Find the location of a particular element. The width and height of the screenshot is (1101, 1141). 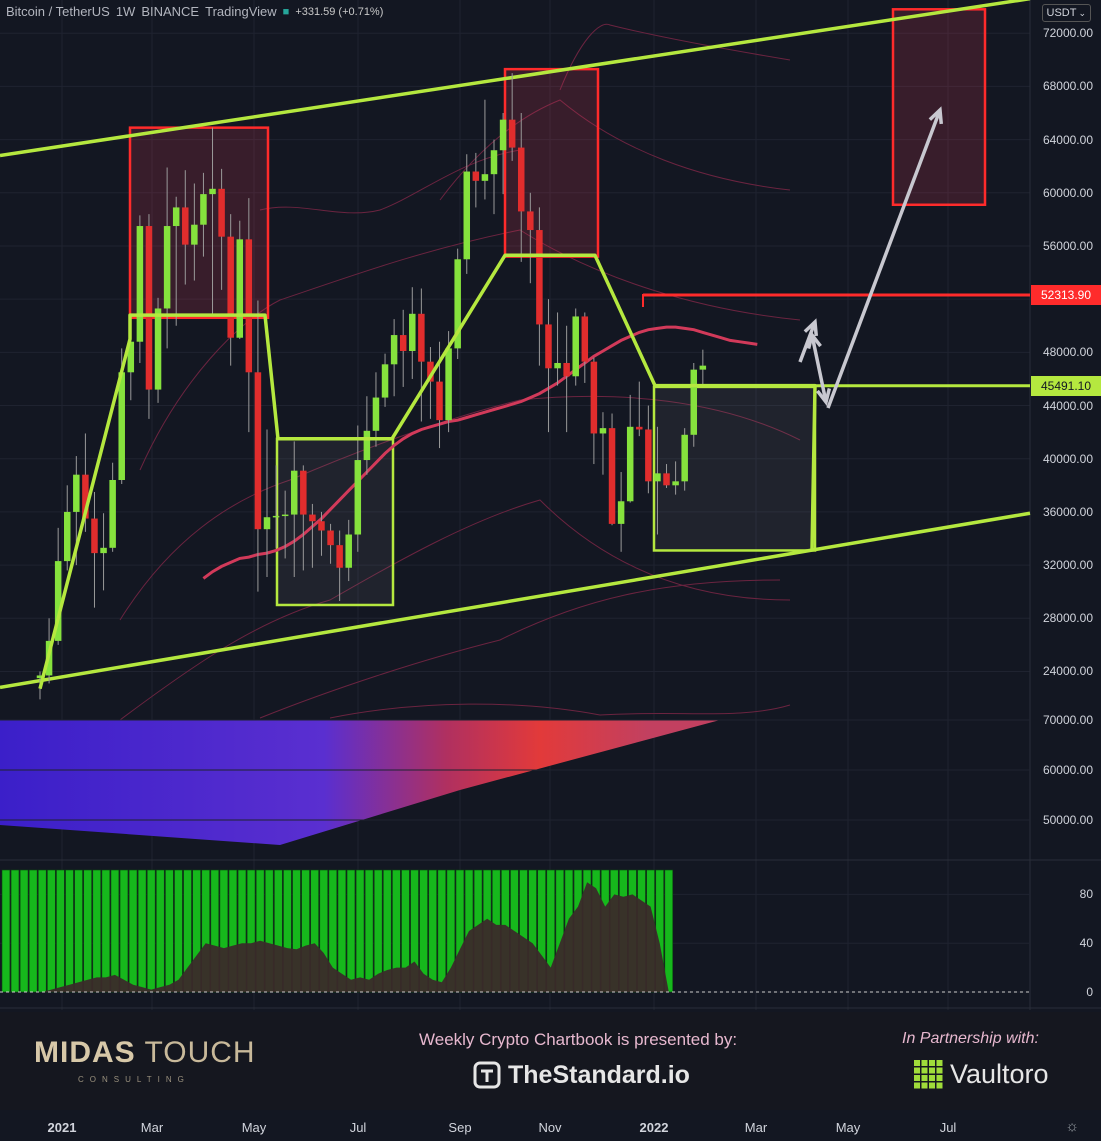

y-axis-tick-label: 64000.00 is located at coordinates (1067, 139).